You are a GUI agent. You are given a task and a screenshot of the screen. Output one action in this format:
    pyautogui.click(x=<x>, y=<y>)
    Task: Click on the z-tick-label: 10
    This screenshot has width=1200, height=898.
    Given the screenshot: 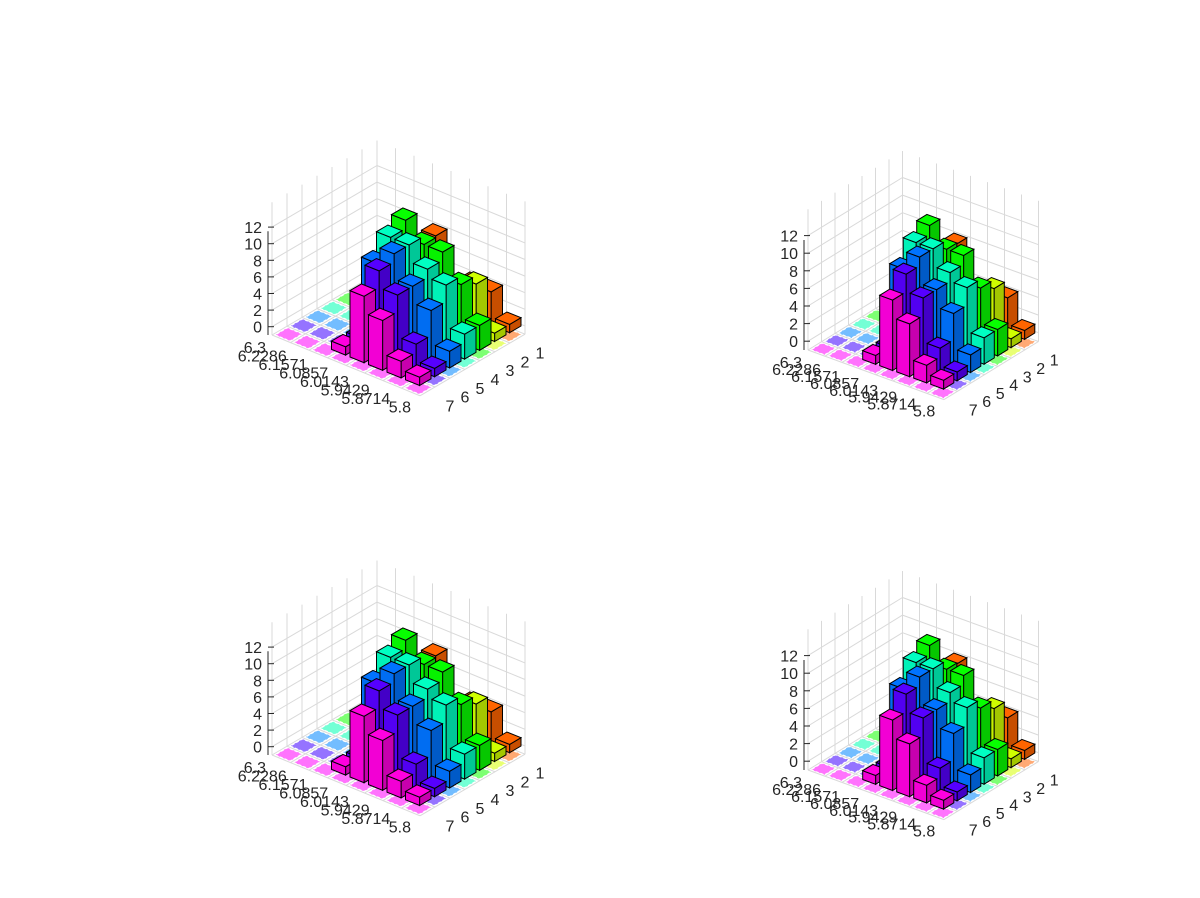 What is the action you would take?
    pyautogui.click(x=789, y=674)
    